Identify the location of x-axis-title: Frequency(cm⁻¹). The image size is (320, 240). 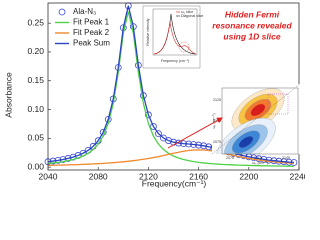
(174, 183).